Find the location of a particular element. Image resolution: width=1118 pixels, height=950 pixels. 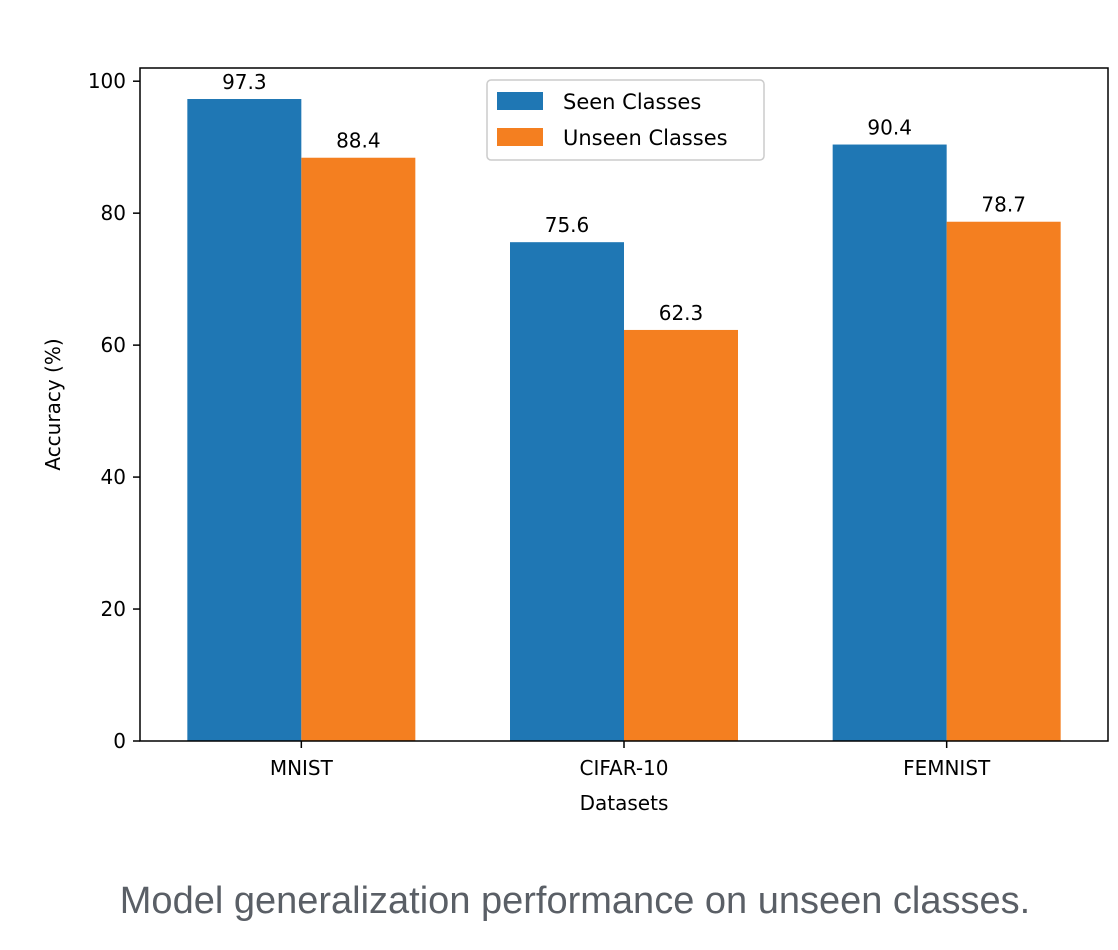

bar-unseen-classes-mnist is located at coordinates (358, 449).